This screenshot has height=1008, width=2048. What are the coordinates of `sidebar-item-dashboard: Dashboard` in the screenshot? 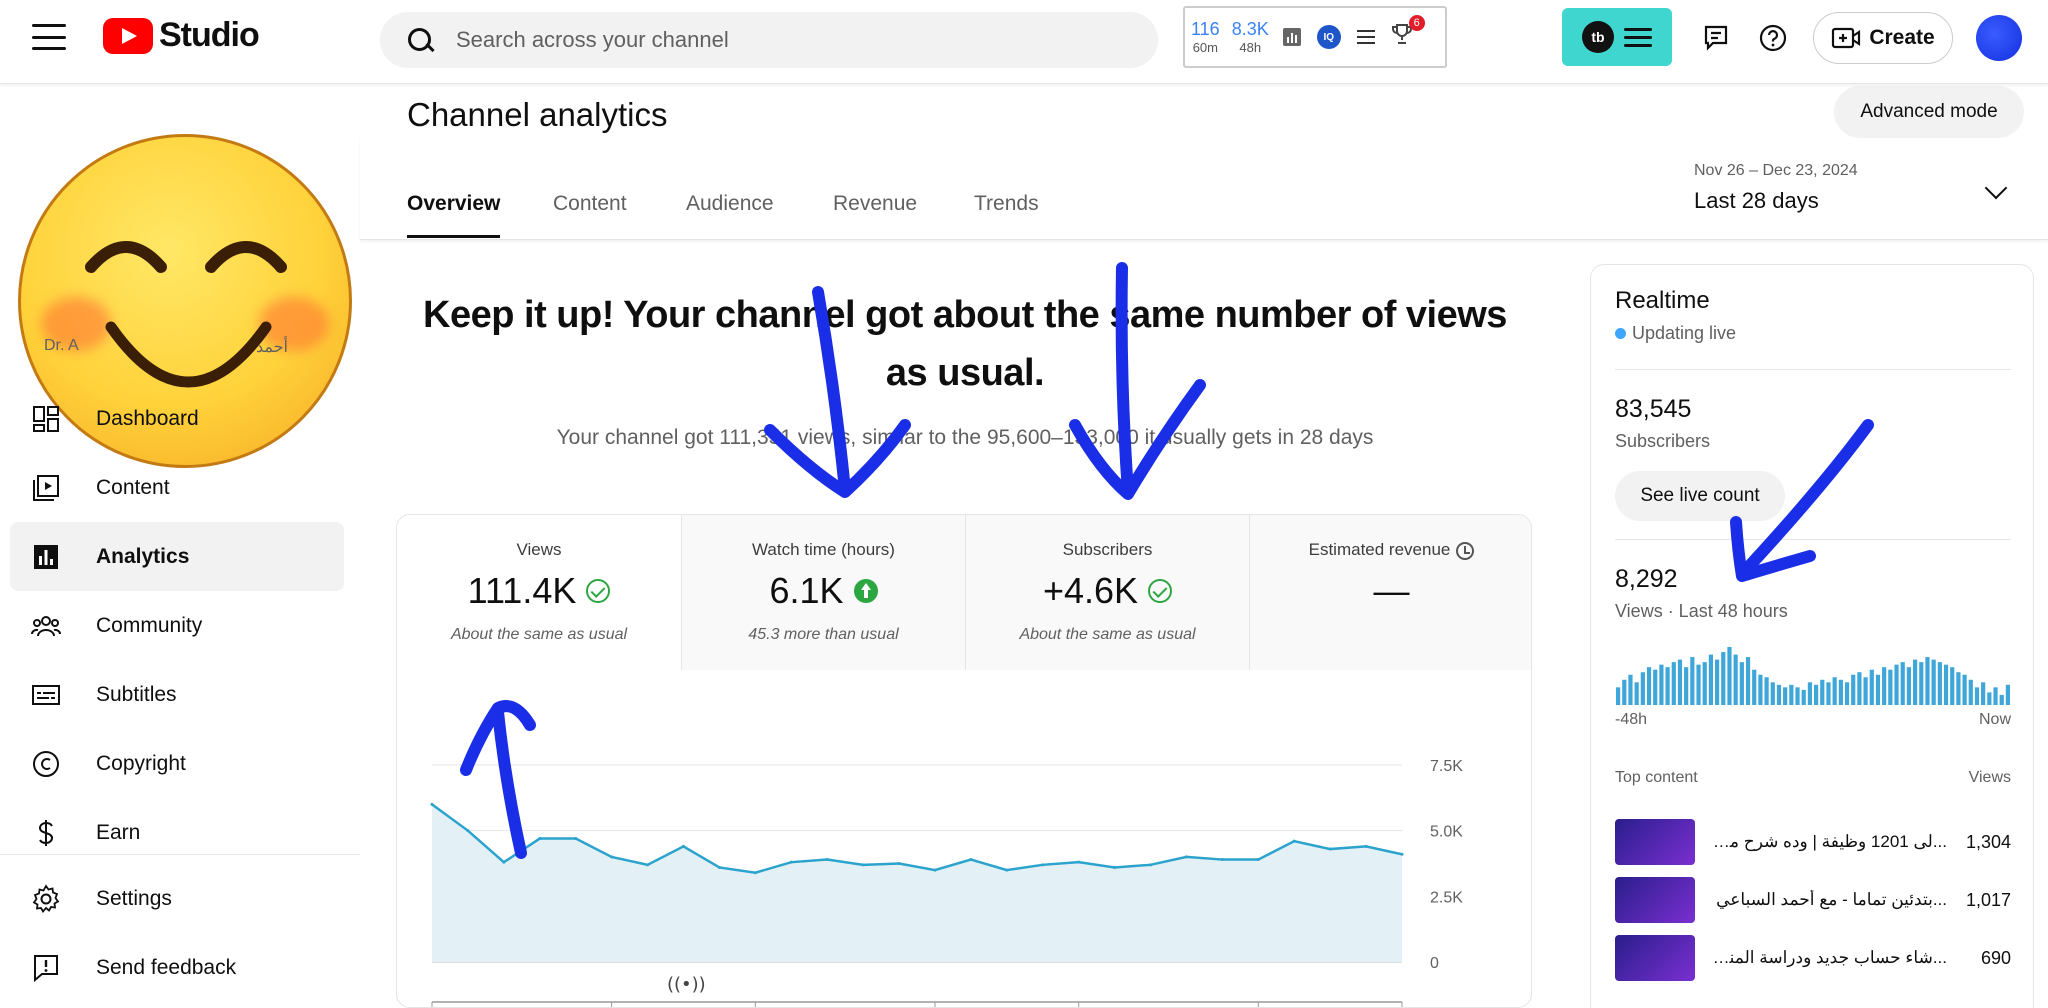 It's located at (177, 418).